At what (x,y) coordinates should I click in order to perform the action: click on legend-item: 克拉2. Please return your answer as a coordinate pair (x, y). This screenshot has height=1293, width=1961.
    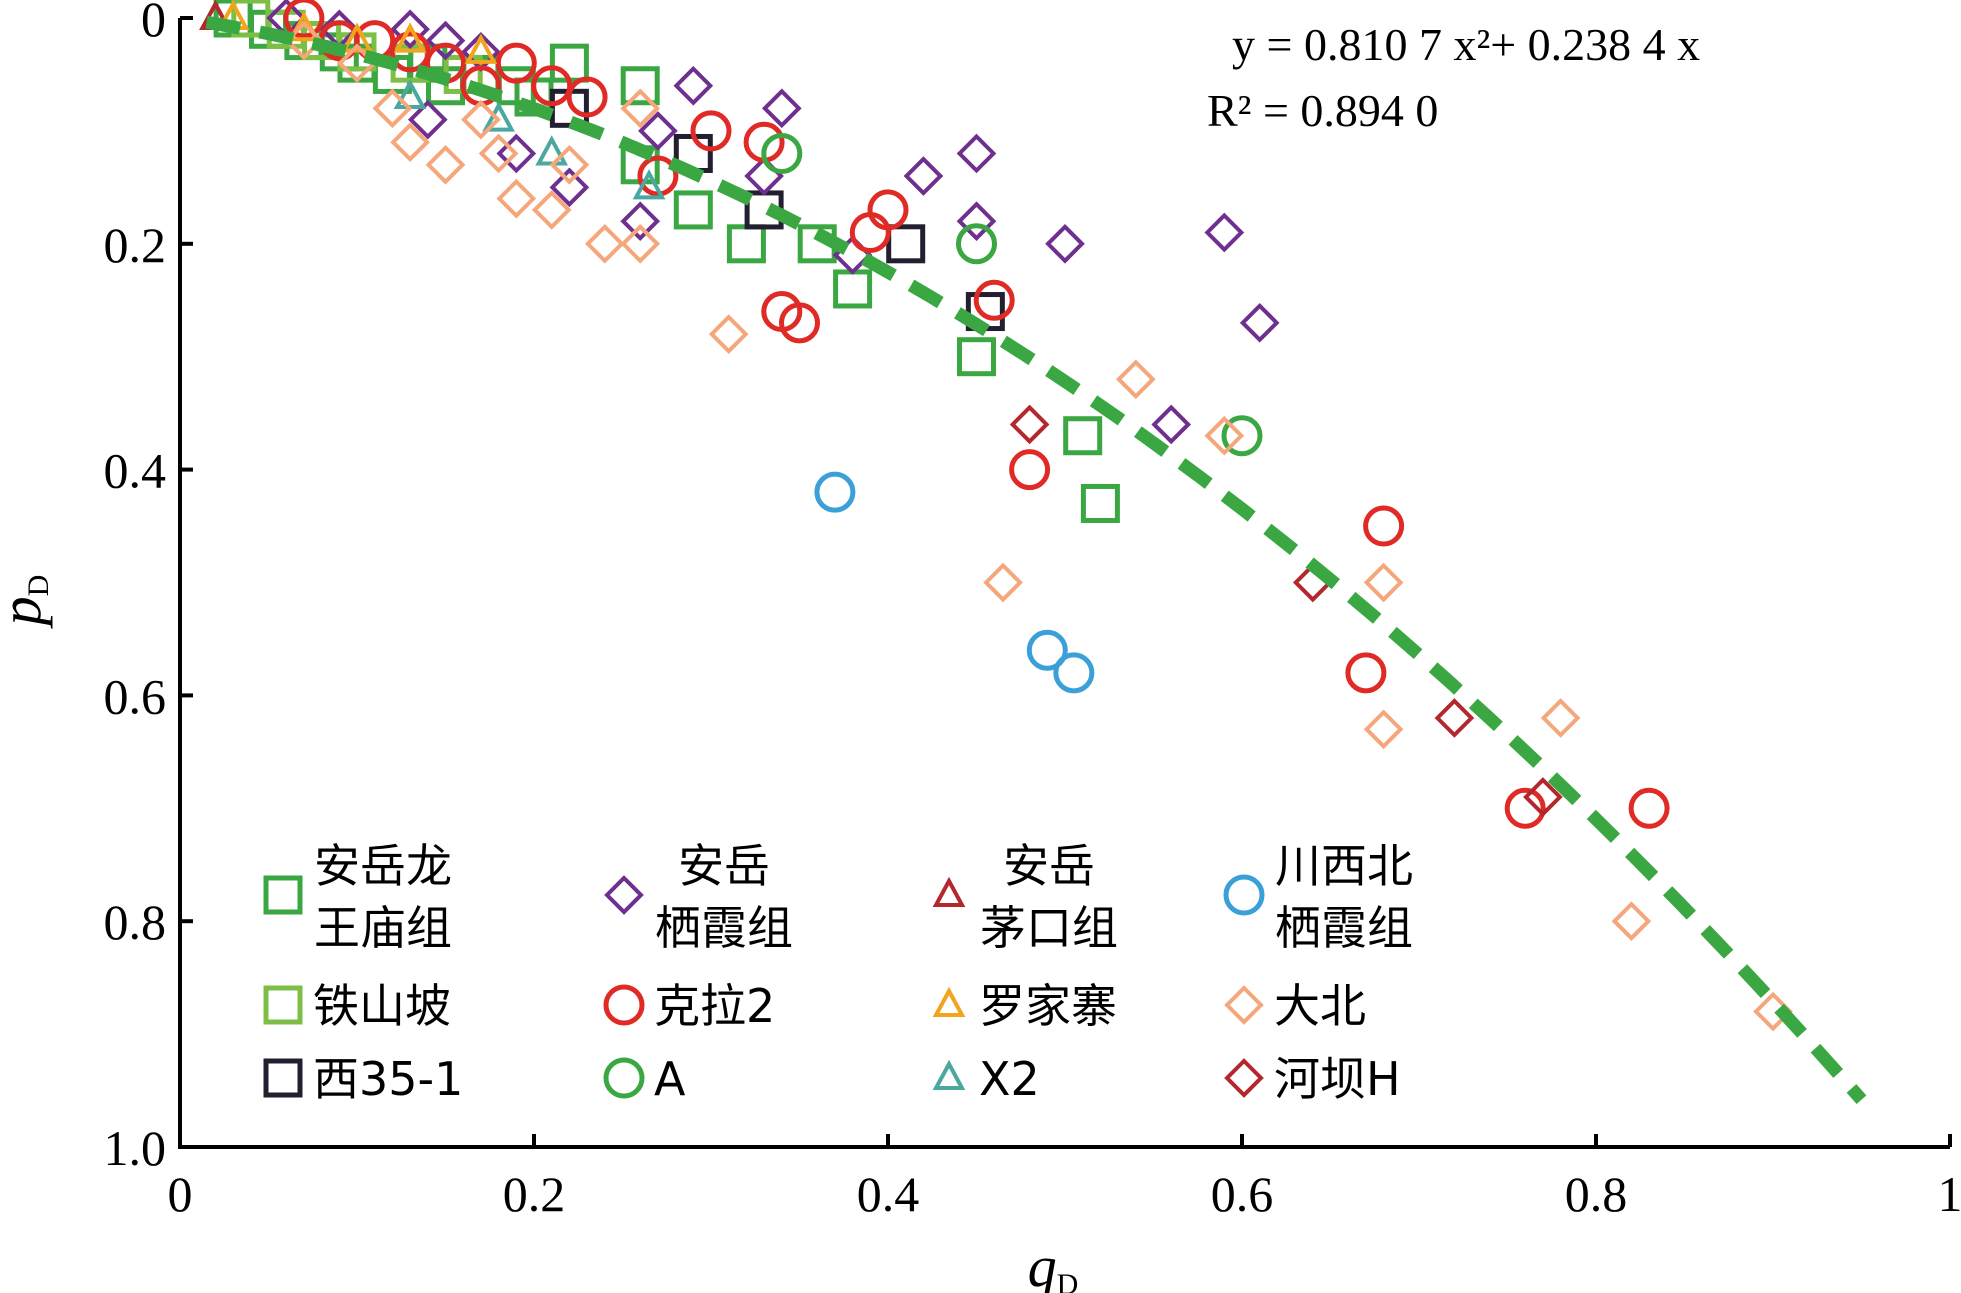
    Looking at the image, I should click on (689, 1006).